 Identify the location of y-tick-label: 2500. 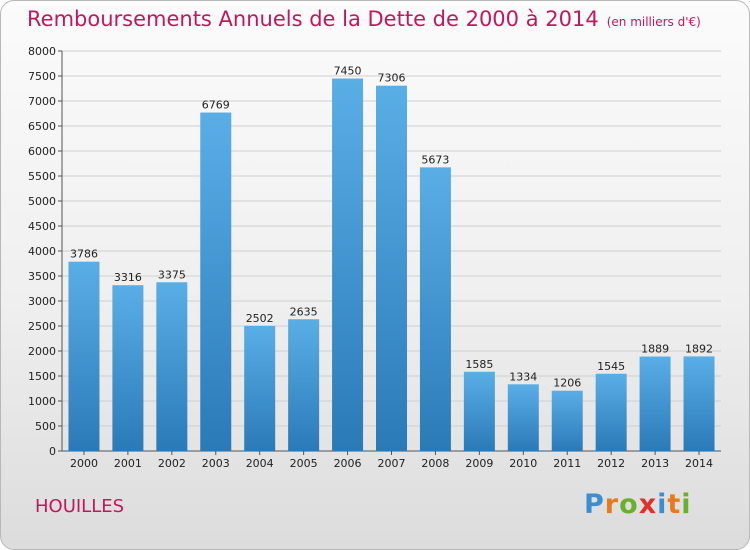
(42, 326).